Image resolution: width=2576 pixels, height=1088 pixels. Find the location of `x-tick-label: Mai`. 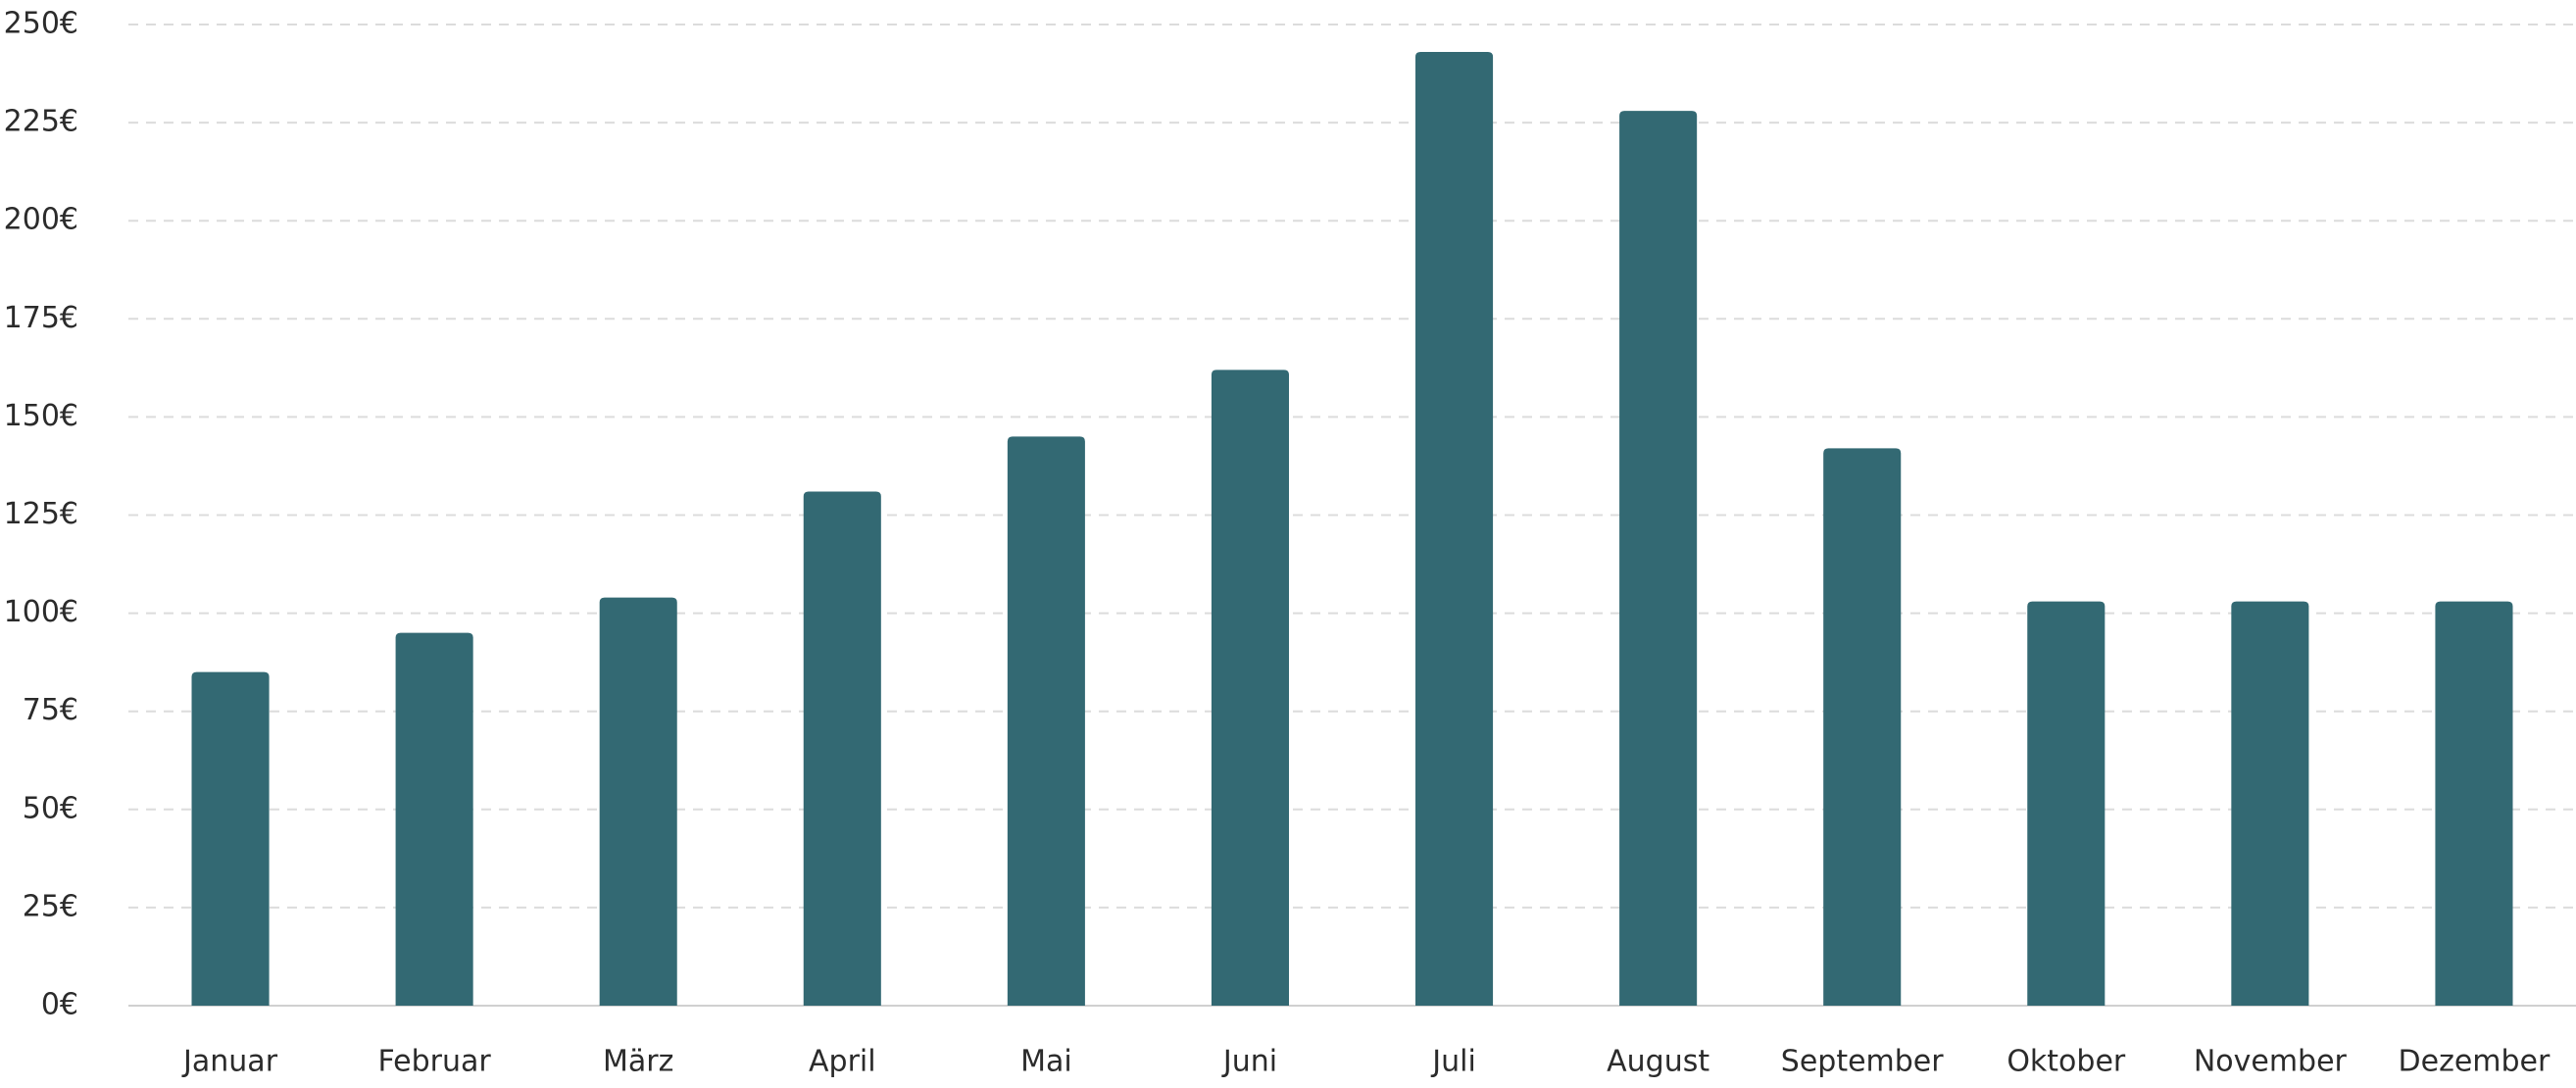

x-tick-label: Mai is located at coordinates (1046, 1062).